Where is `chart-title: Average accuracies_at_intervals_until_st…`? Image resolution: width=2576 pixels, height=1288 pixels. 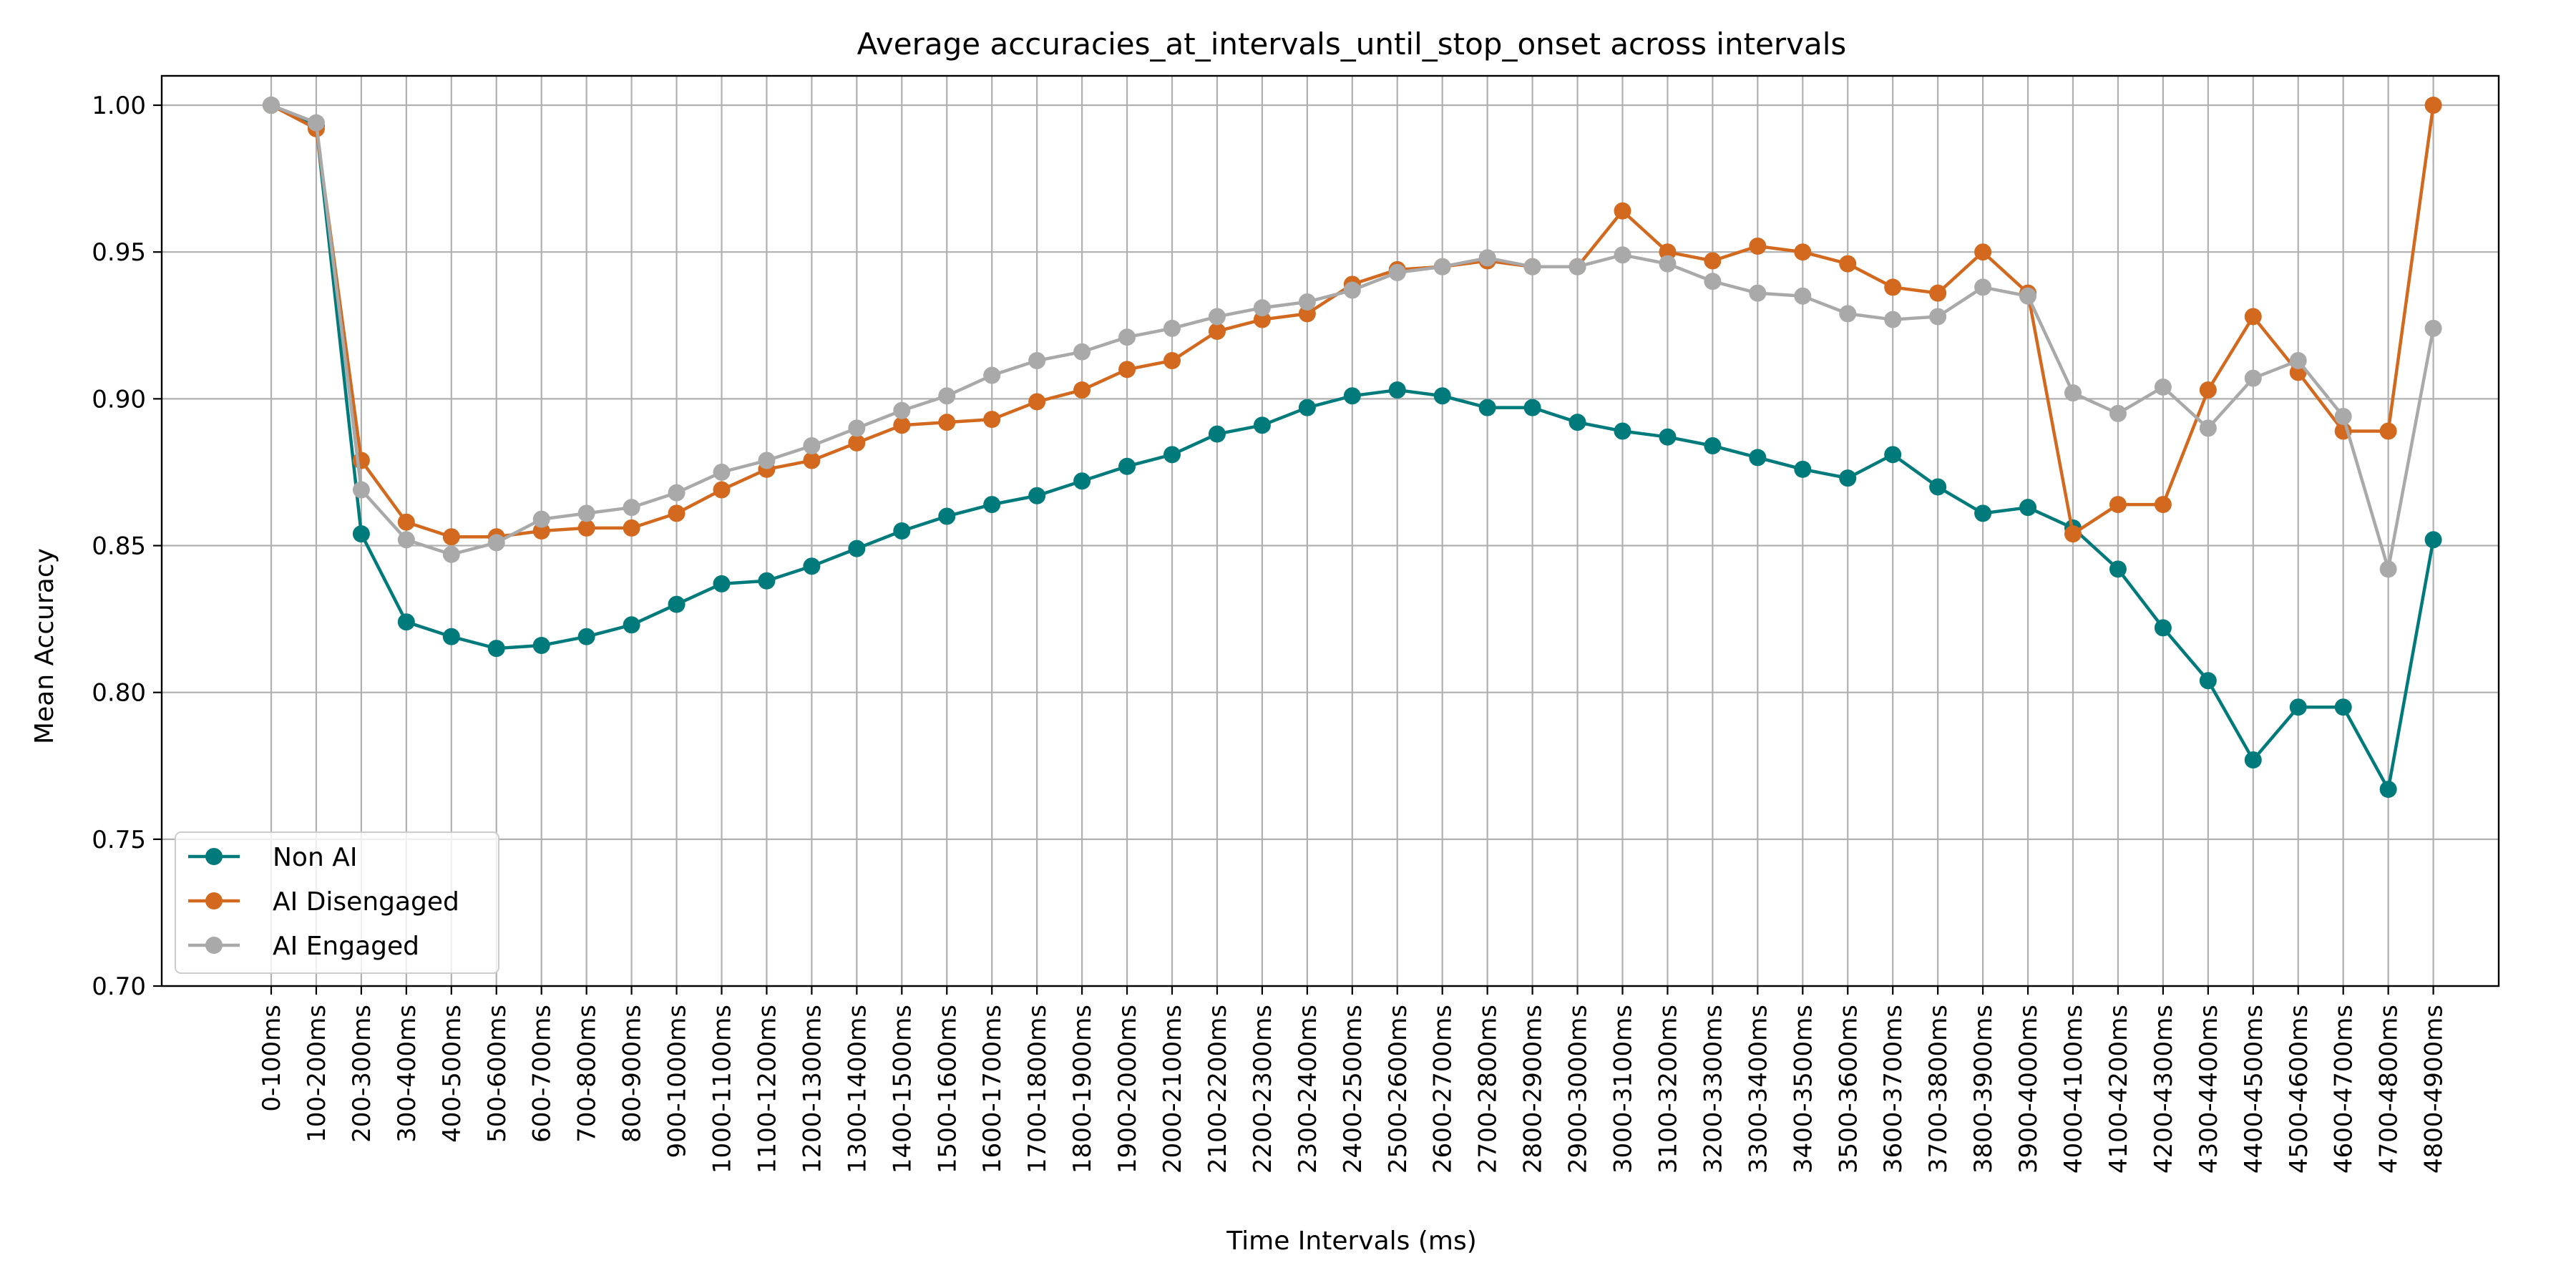 chart-title: Average accuracies_at_intervals_until_st… is located at coordinates (1352, 44).